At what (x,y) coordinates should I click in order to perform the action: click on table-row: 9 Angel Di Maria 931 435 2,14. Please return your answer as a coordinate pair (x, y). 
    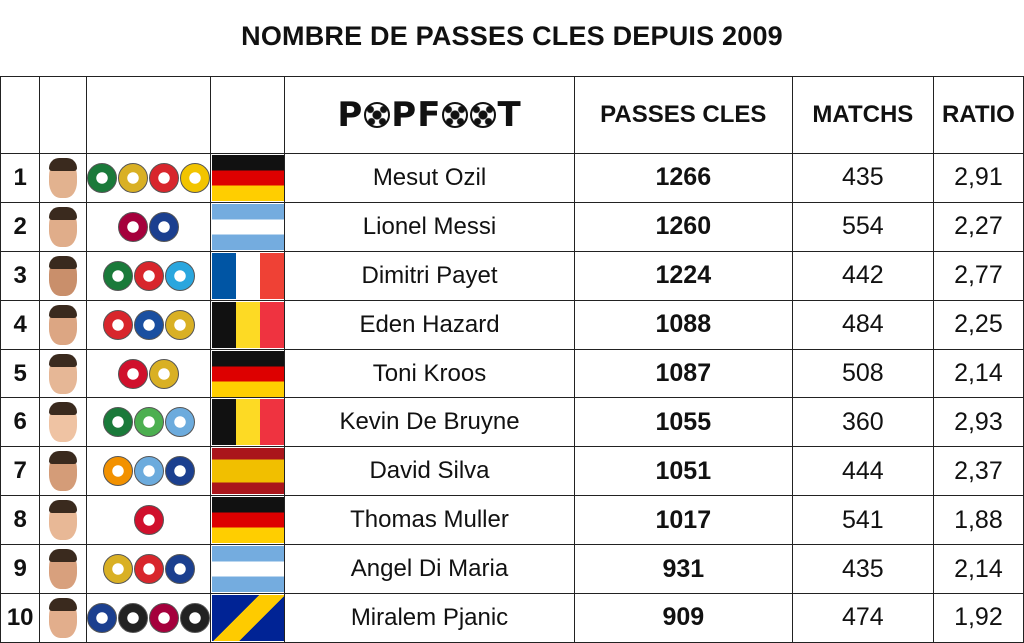
    Looking at the image, I should click on (512, 569).